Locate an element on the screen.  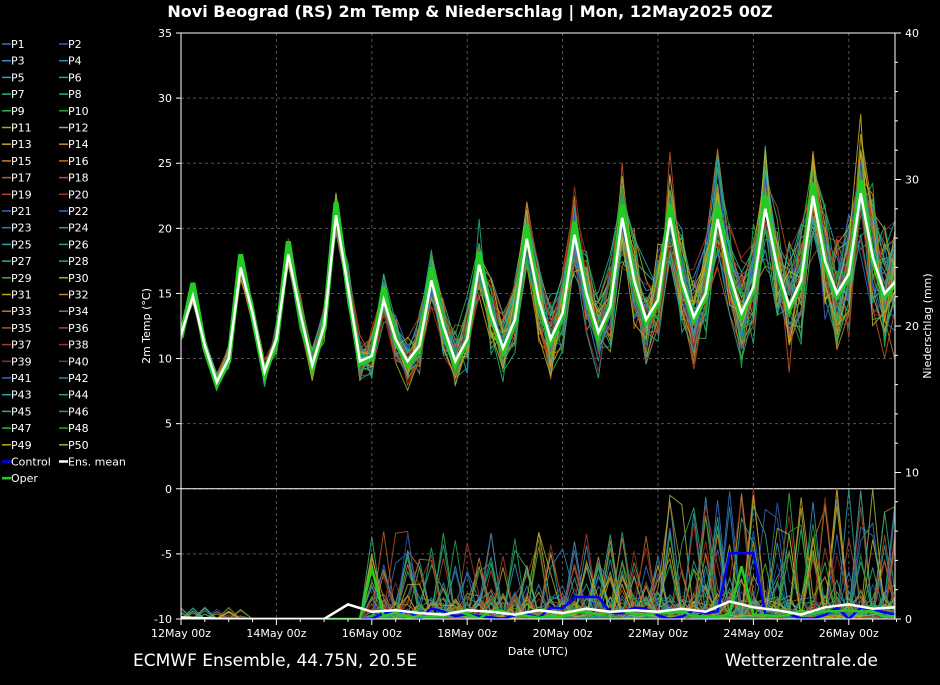
legend-item-p34: P34 is located at coordinates (74, 311).